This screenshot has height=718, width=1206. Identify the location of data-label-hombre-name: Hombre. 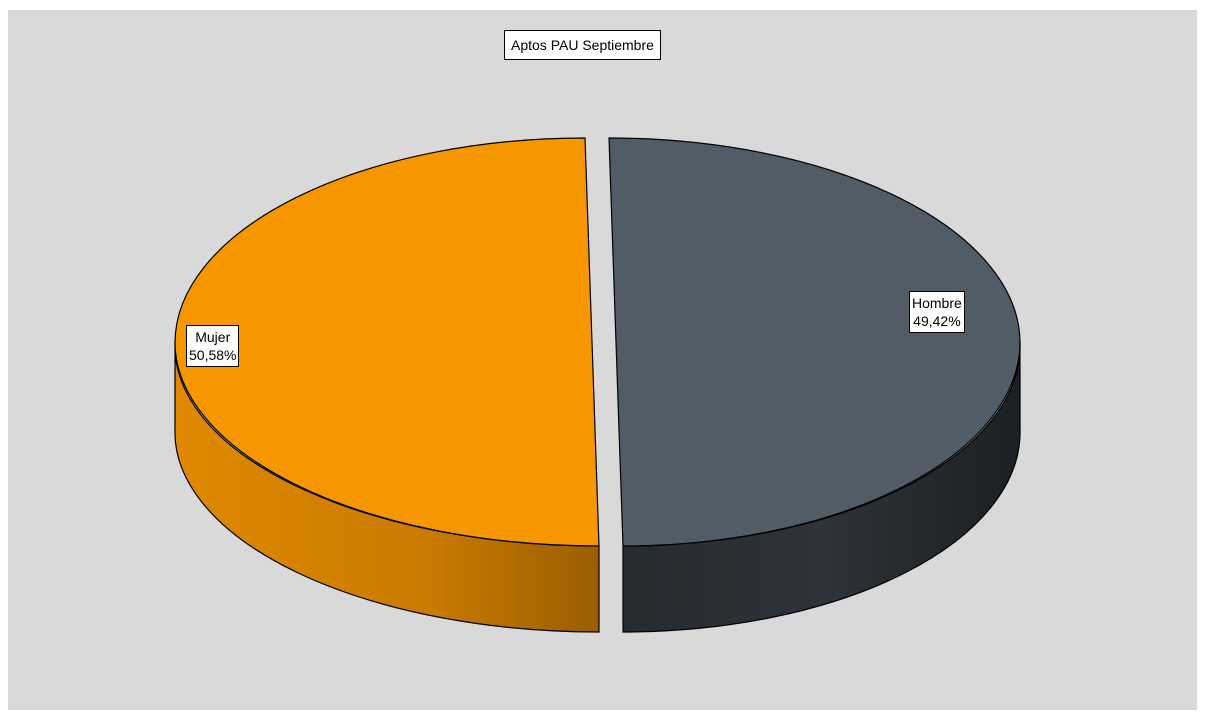
(937, 303).